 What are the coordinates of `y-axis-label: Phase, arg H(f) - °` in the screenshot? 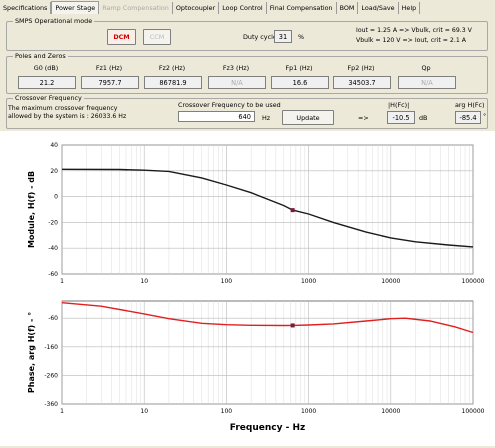 It's located at (31, 352).